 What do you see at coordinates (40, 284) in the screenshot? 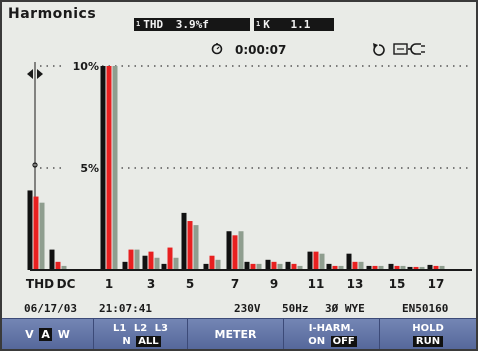
I see `x-tick-label-thd: THD` at bounding box center [40, 284].